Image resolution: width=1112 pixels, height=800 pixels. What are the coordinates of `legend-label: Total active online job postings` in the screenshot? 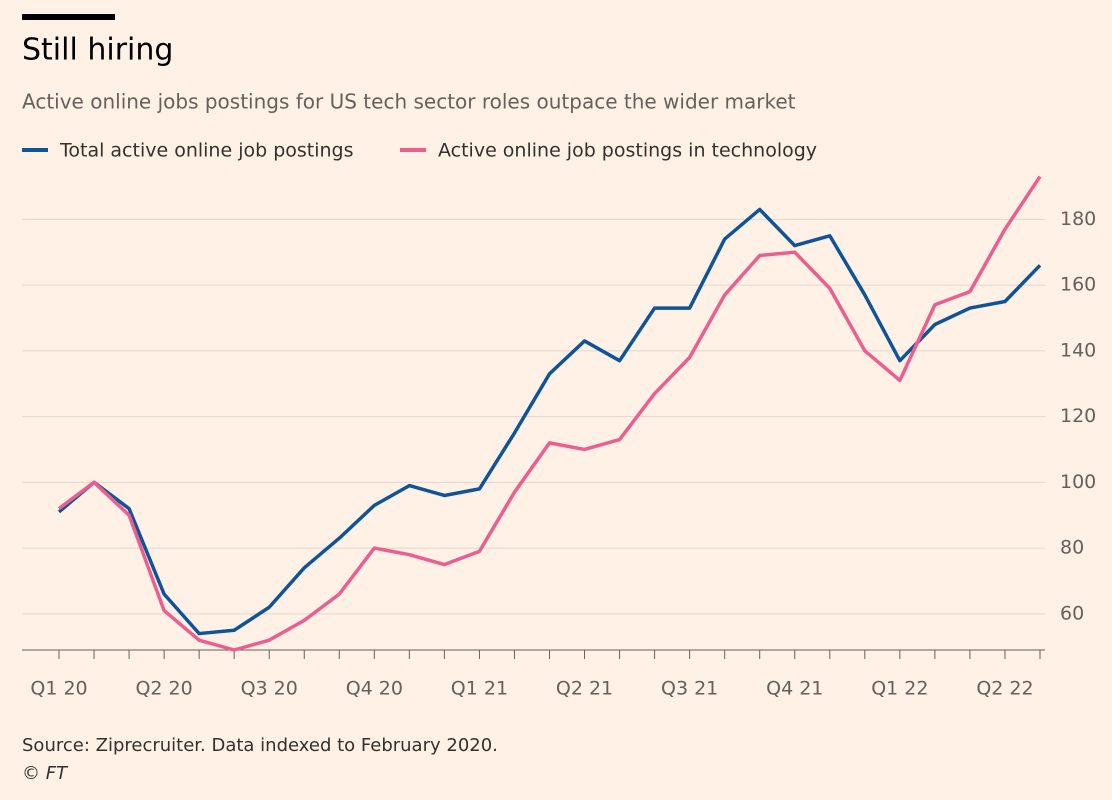 It's located at (206, 151).